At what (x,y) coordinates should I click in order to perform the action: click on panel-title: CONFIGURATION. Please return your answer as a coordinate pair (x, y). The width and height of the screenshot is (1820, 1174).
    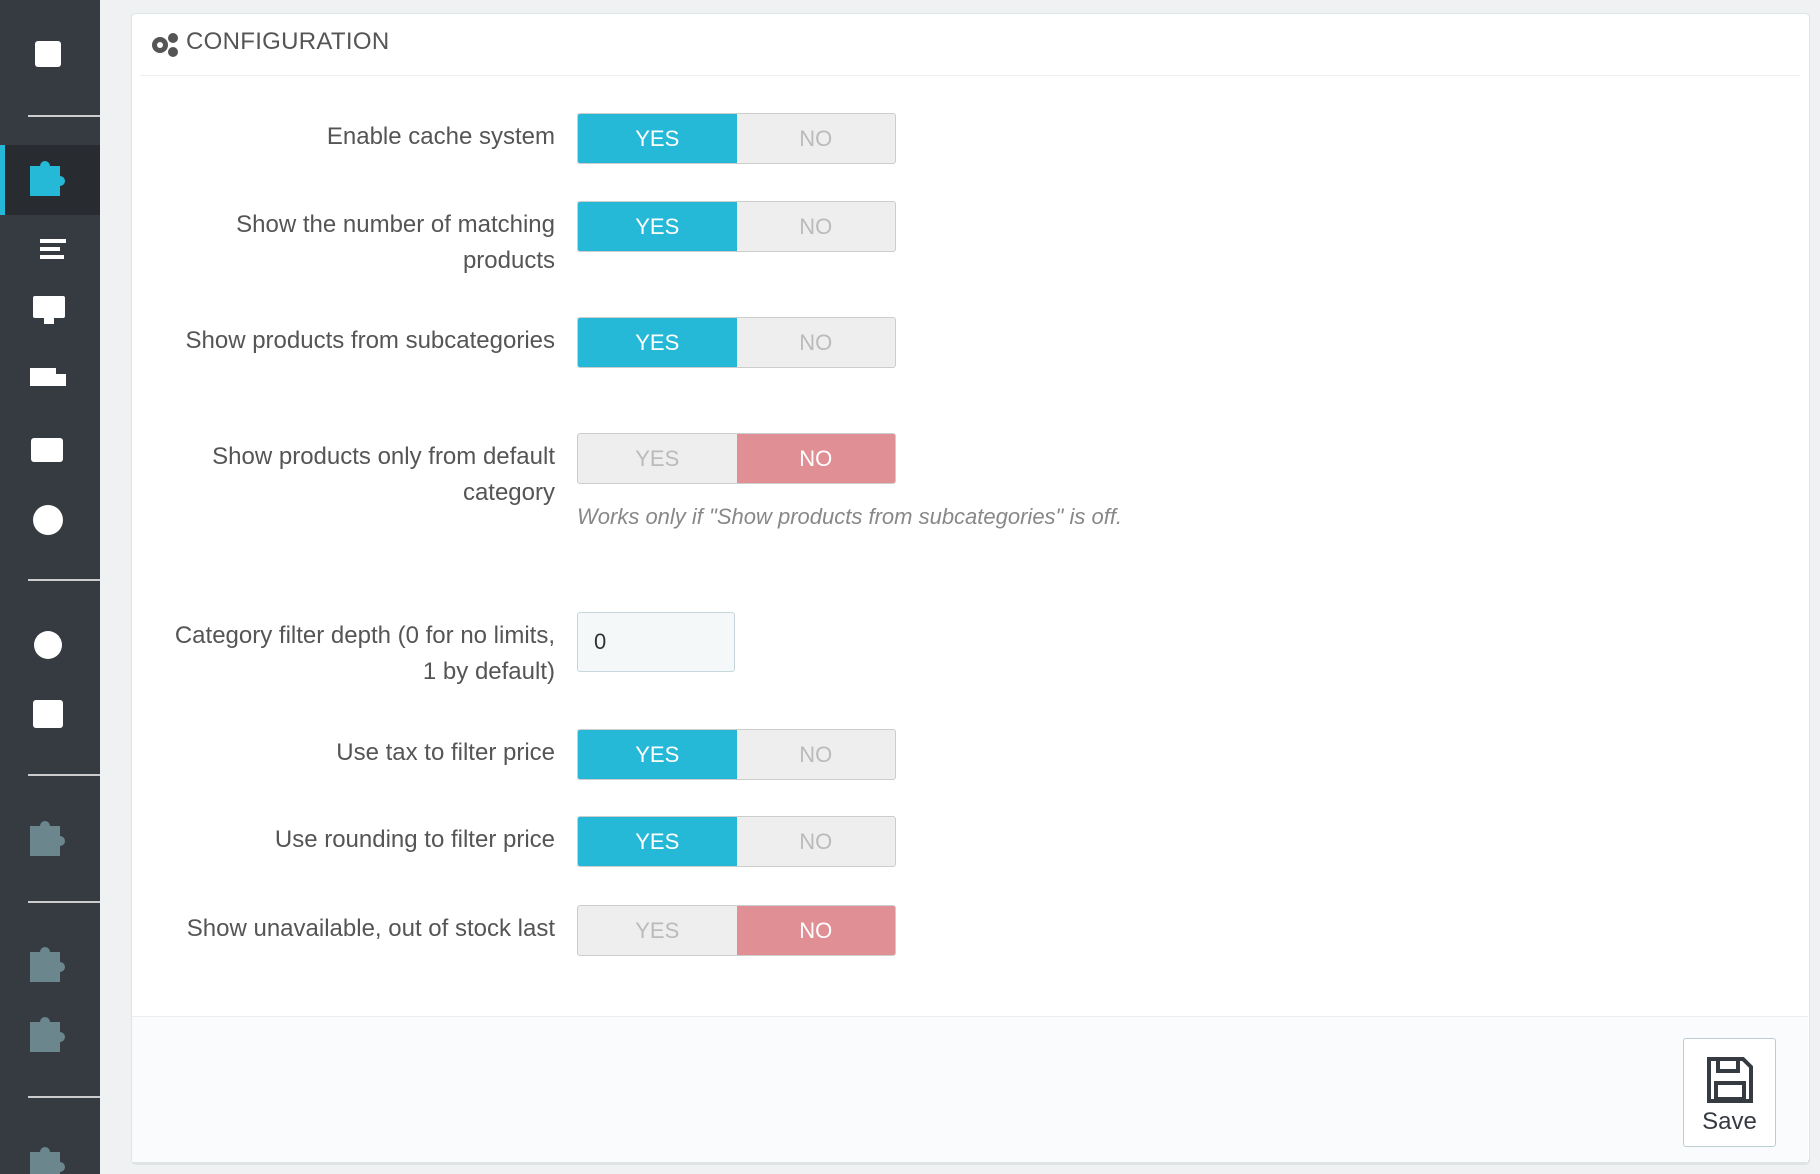
    Looking at the image, I should click on (288, 41).